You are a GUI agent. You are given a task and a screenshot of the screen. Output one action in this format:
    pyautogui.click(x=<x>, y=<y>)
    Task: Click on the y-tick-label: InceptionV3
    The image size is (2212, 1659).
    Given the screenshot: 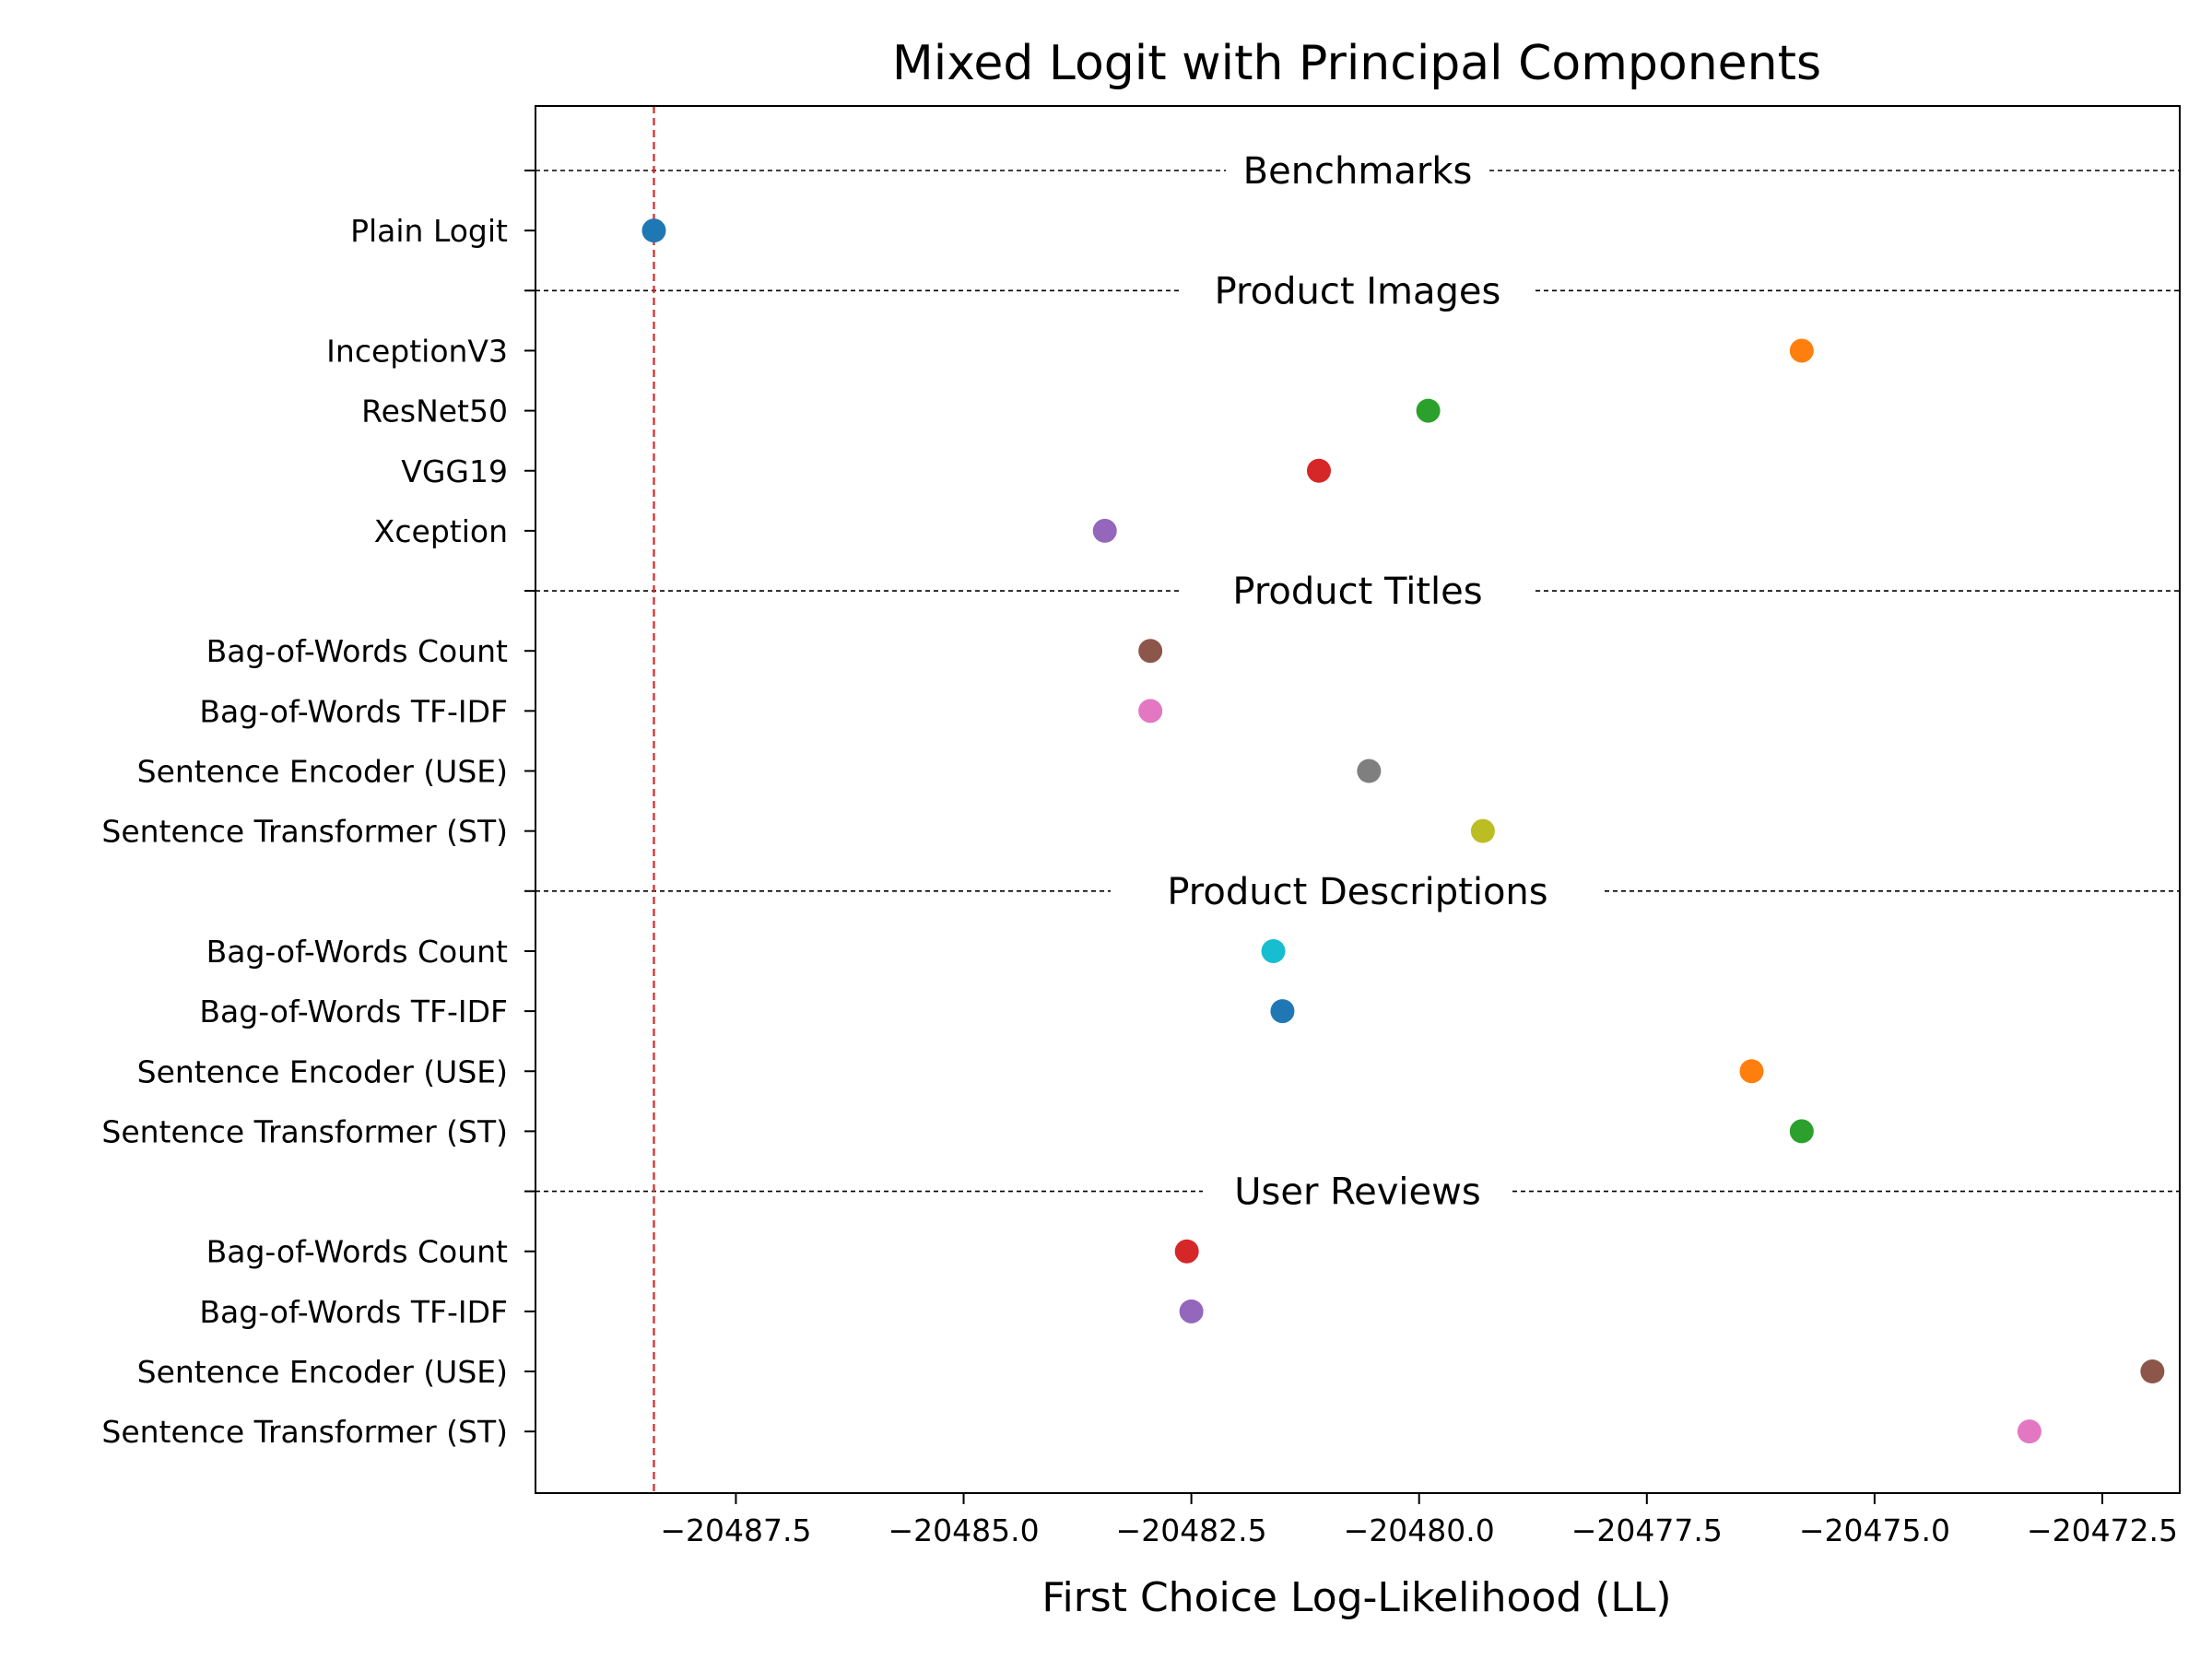 What is the action you would take?
    pyautogui.click(x=417, y=351)
    